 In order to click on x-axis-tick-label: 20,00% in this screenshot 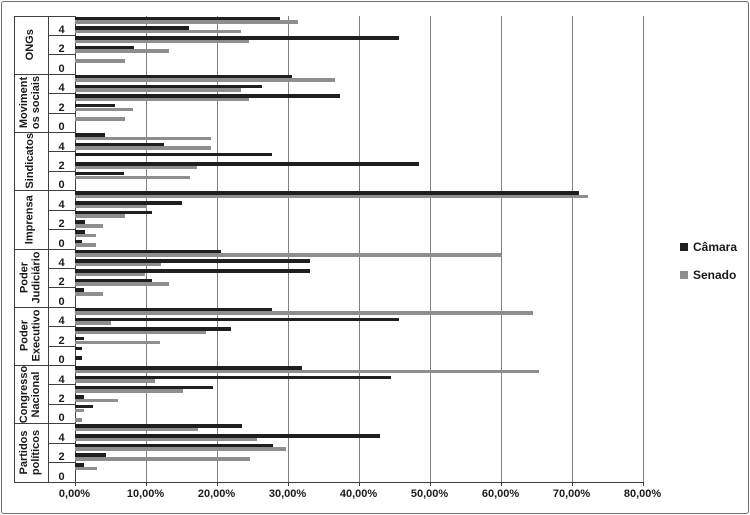, I will do `click(216, 493)`.